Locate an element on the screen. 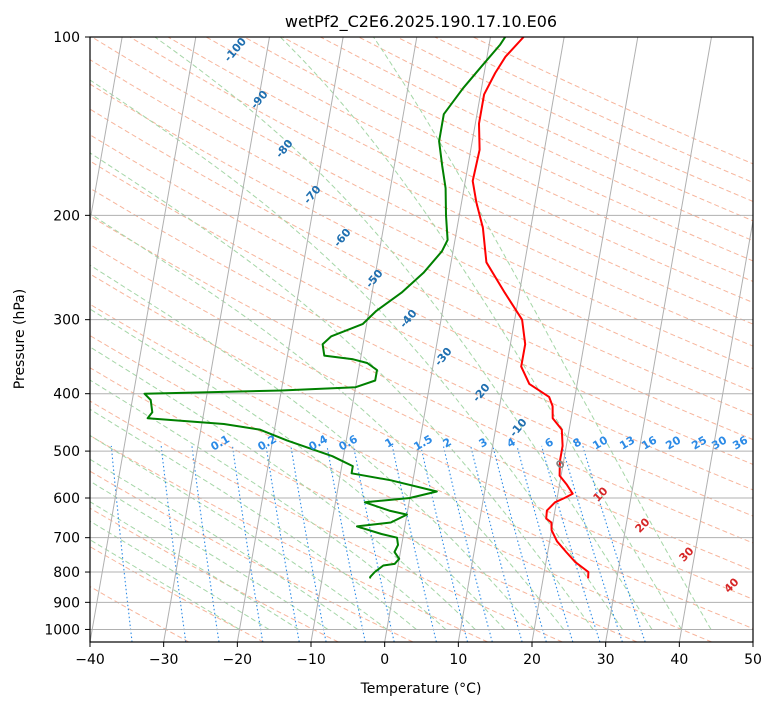 The image size is (775, 708). x-tick-label: 40 is located at coordinates (679, 660).